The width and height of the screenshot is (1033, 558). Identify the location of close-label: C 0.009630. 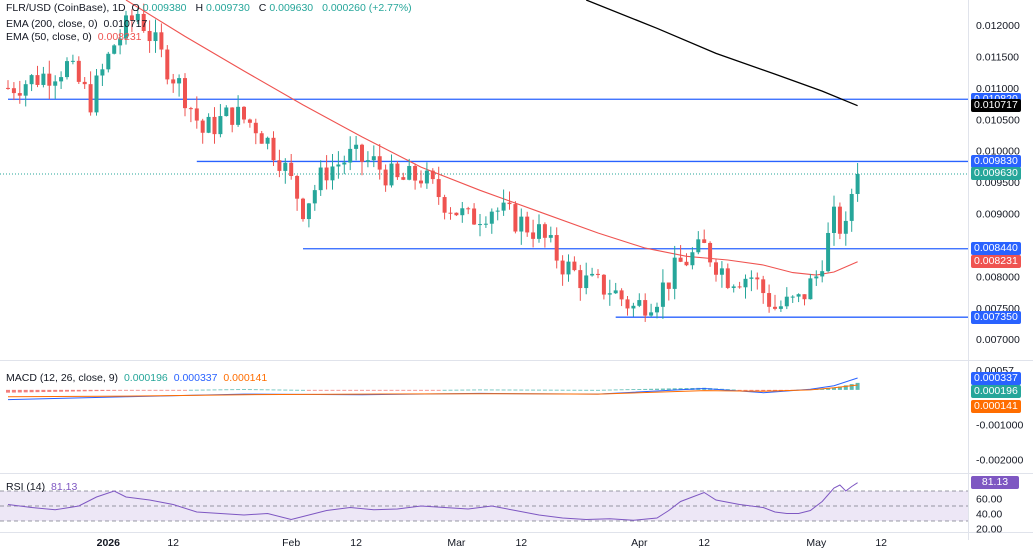
(286, 8).